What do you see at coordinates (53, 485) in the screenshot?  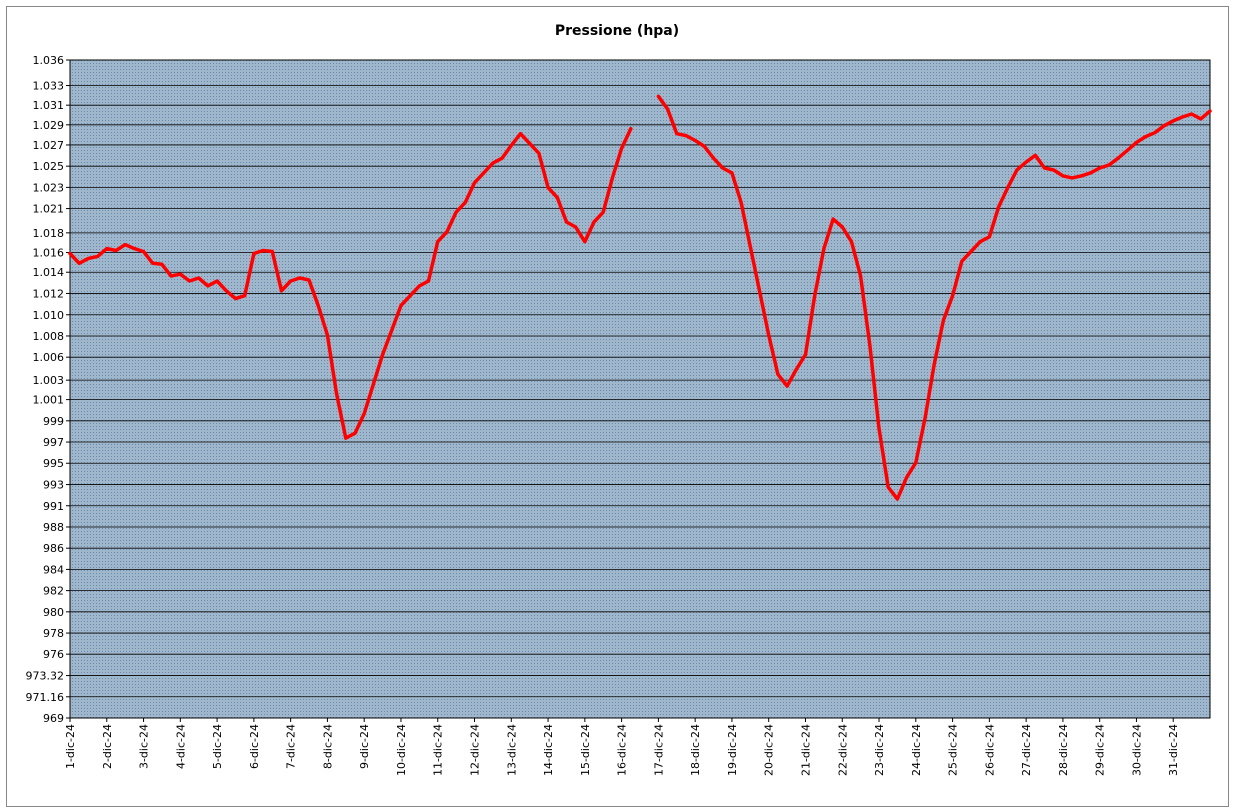 I see `y-tick-label: 993` at bounding box center [53, 485].